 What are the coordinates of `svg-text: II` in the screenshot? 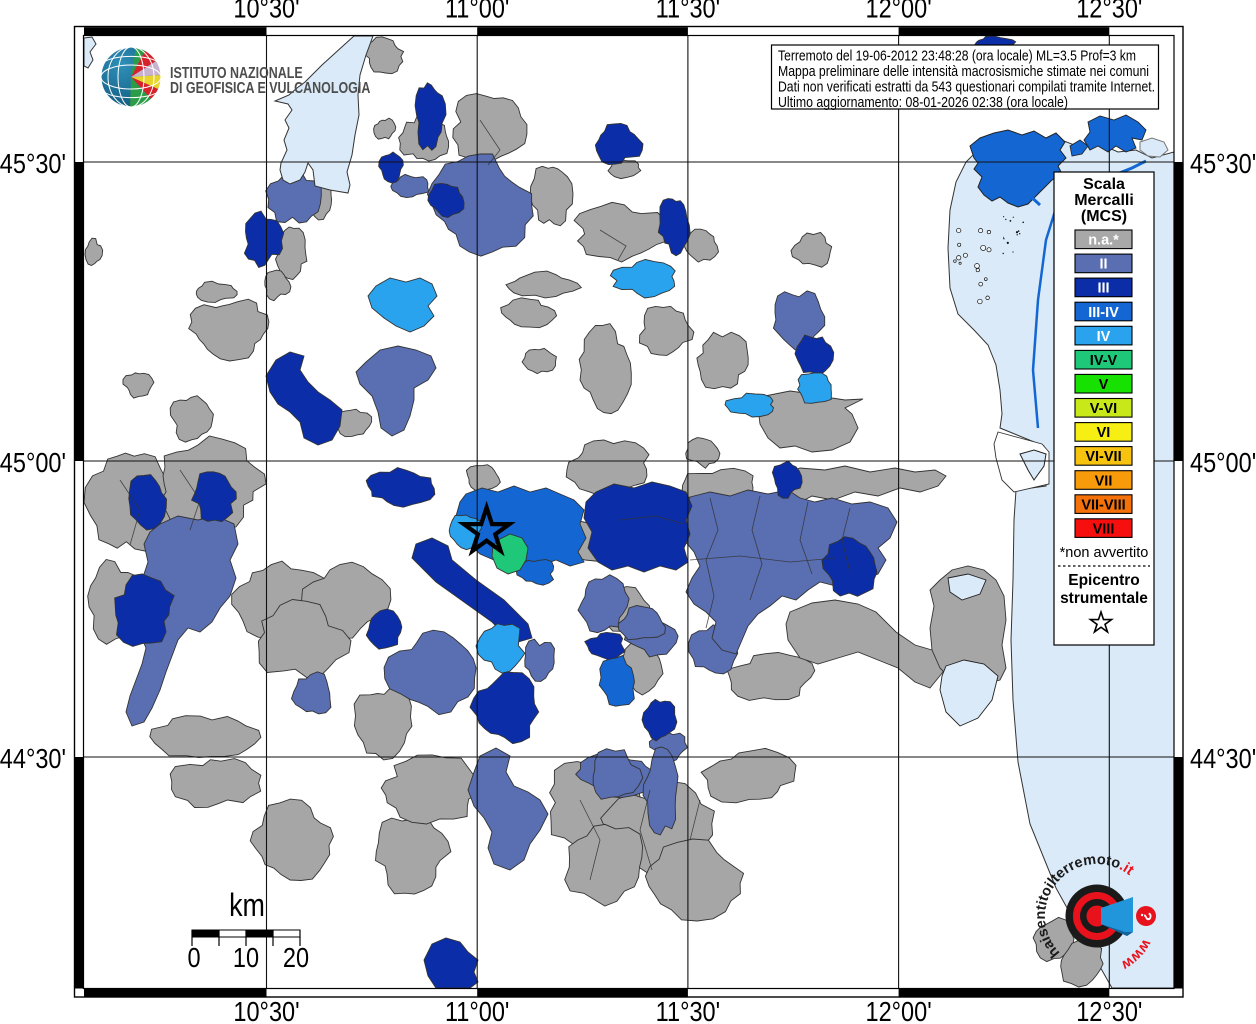 It's located at (1103, 265).